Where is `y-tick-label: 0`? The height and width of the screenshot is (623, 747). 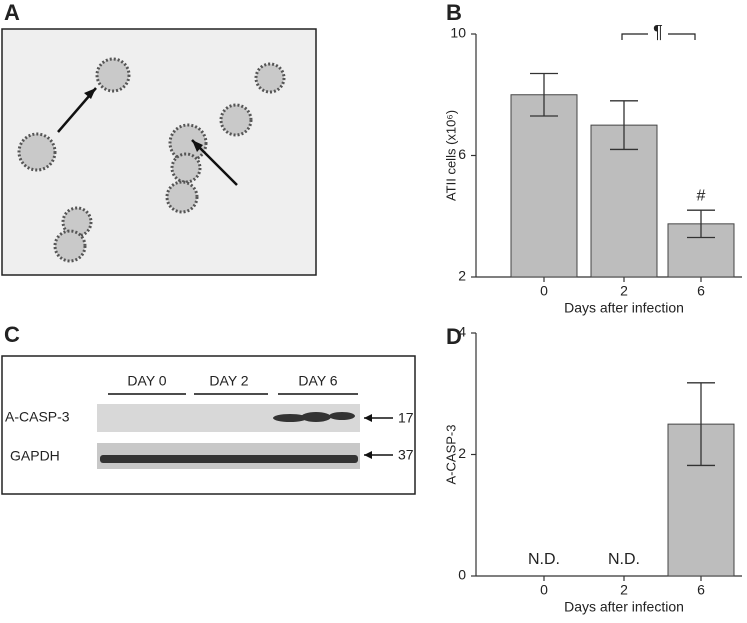 y-tick-label: 0 is located at coordinates (462, 575).